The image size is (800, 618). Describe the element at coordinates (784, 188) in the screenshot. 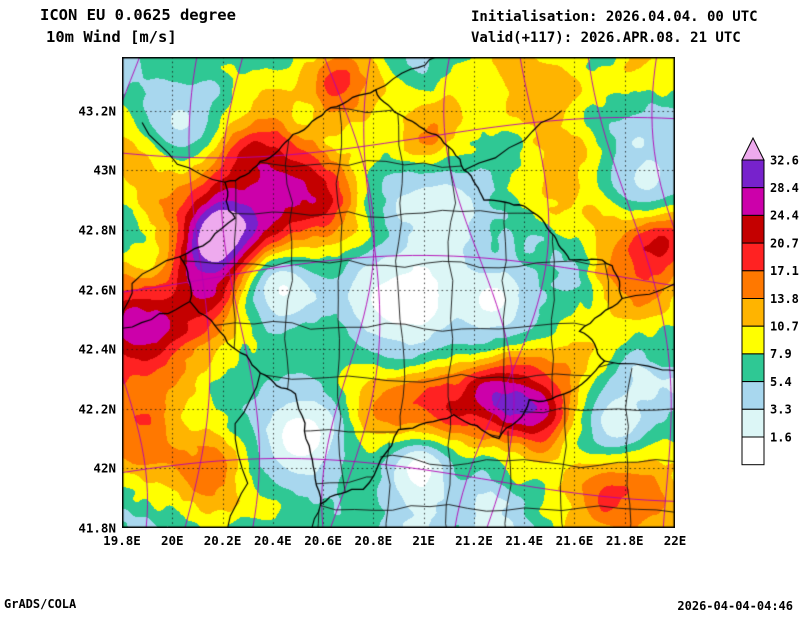

I see `colorbar-label: 28.4` at that location.